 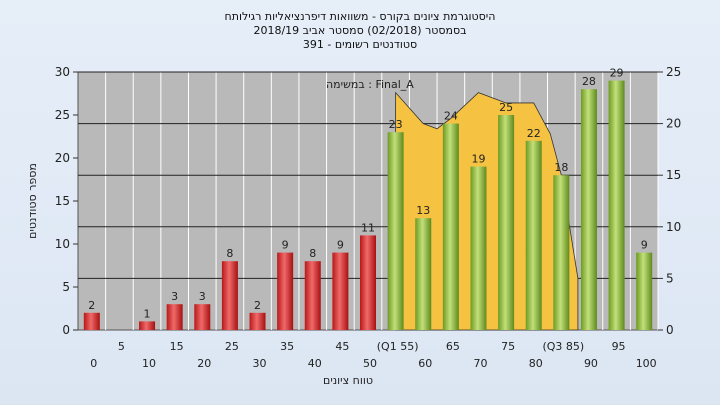 I want to click on y-axis-label: מספר סטודנטים, so click(x=32, y=201).